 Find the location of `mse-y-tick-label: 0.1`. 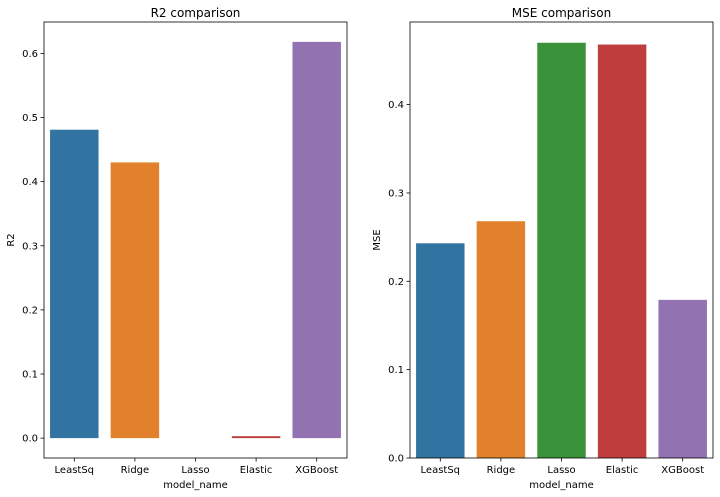

mse-y-tick-label: 0.1 is located at coordinates (396, 370).